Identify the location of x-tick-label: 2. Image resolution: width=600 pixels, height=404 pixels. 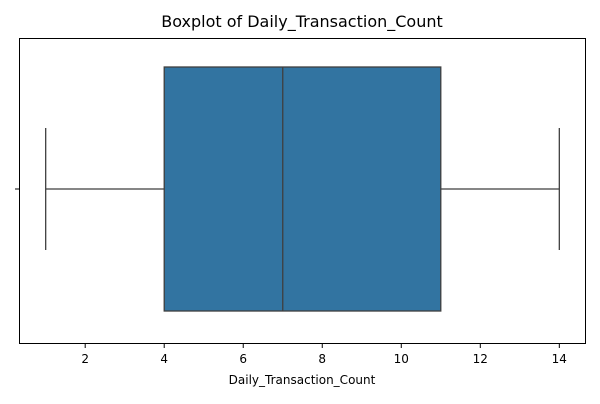
(85, 359).